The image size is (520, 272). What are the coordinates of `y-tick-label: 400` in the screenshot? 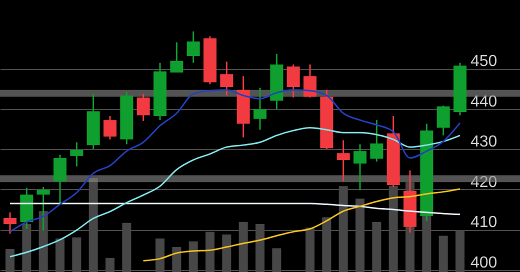 It's located at (484, 263).